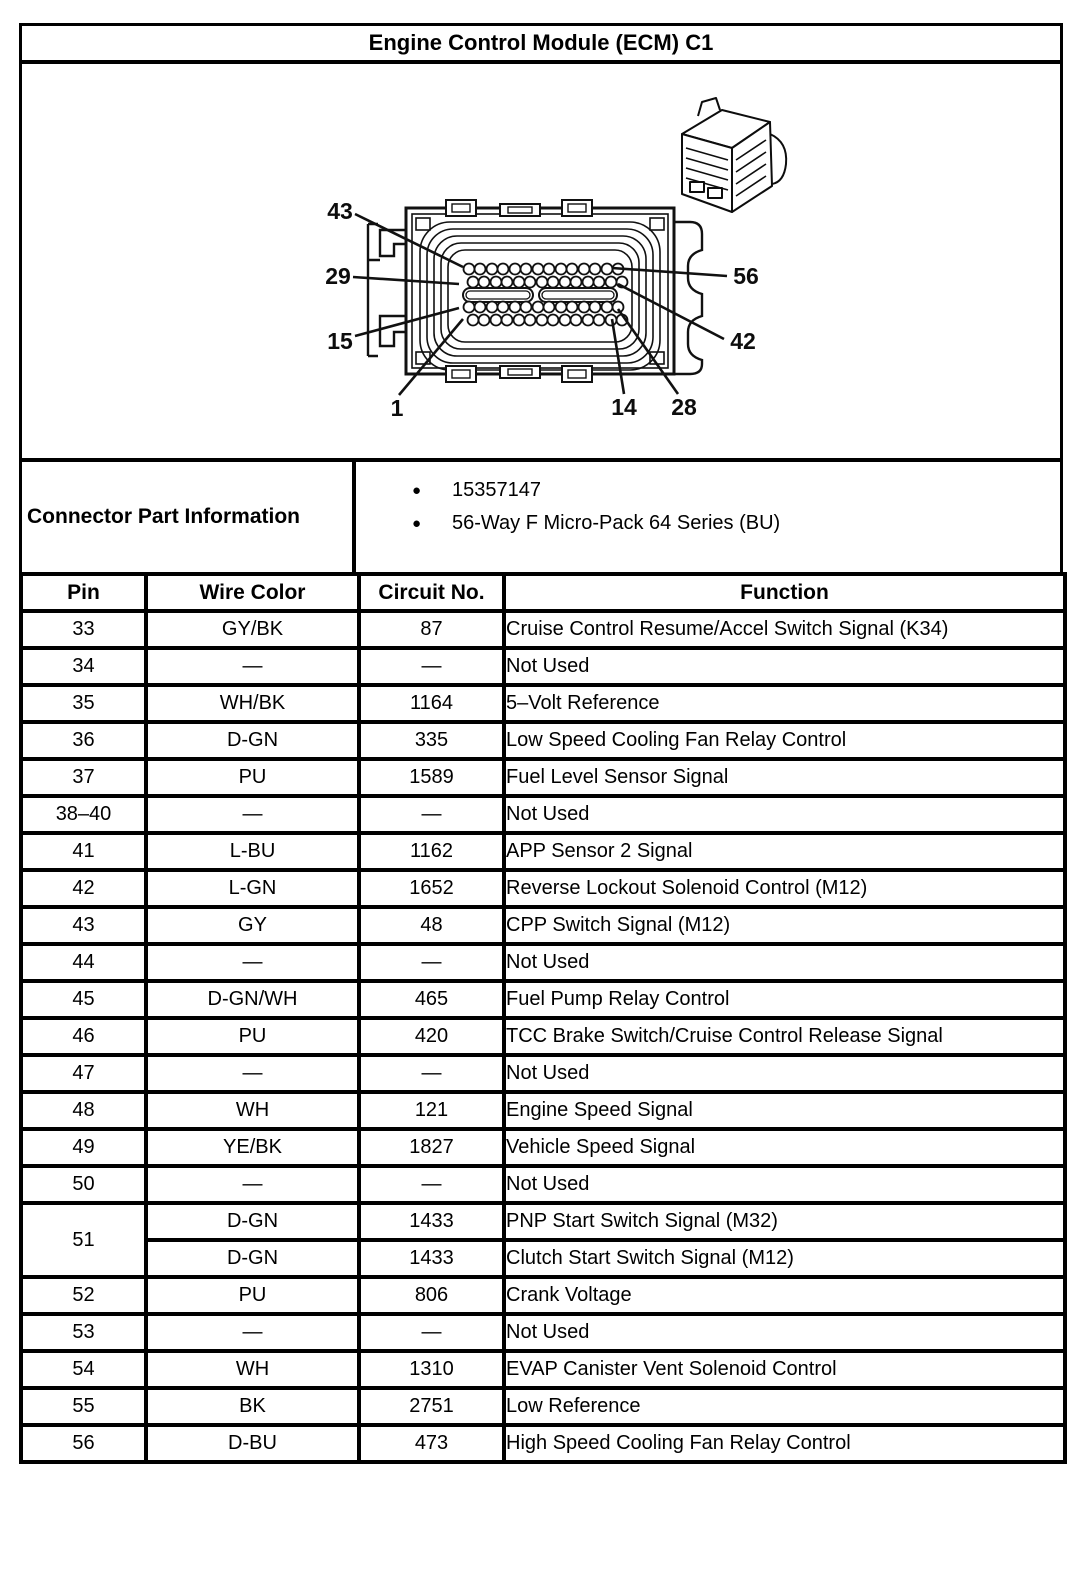 Image resolution: width=1088 pixels, height=1588 pixels. Describe the element at coordinates (252, 888) in the screenshot. I see `wire-color-cell: L-GN` at that location.